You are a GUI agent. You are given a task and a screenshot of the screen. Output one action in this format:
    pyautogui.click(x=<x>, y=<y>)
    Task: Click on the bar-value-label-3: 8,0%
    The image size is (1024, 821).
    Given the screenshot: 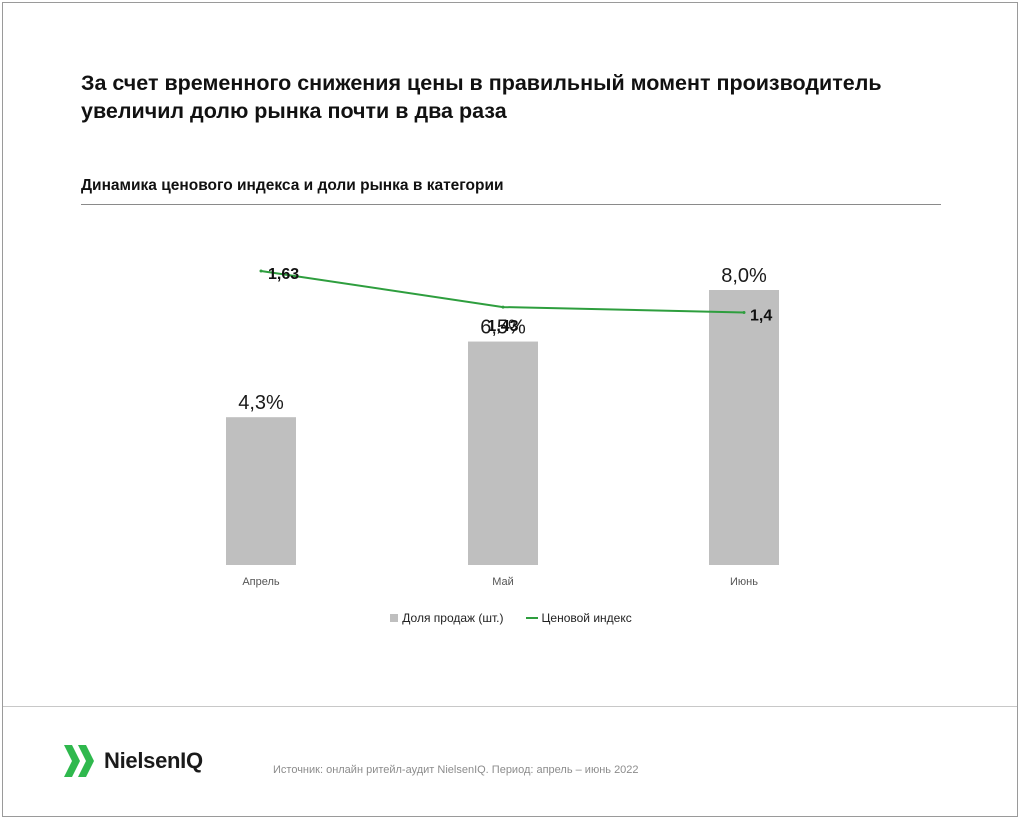 What is the action you would take?
    pyautogui.click(x=744, y=276)
    